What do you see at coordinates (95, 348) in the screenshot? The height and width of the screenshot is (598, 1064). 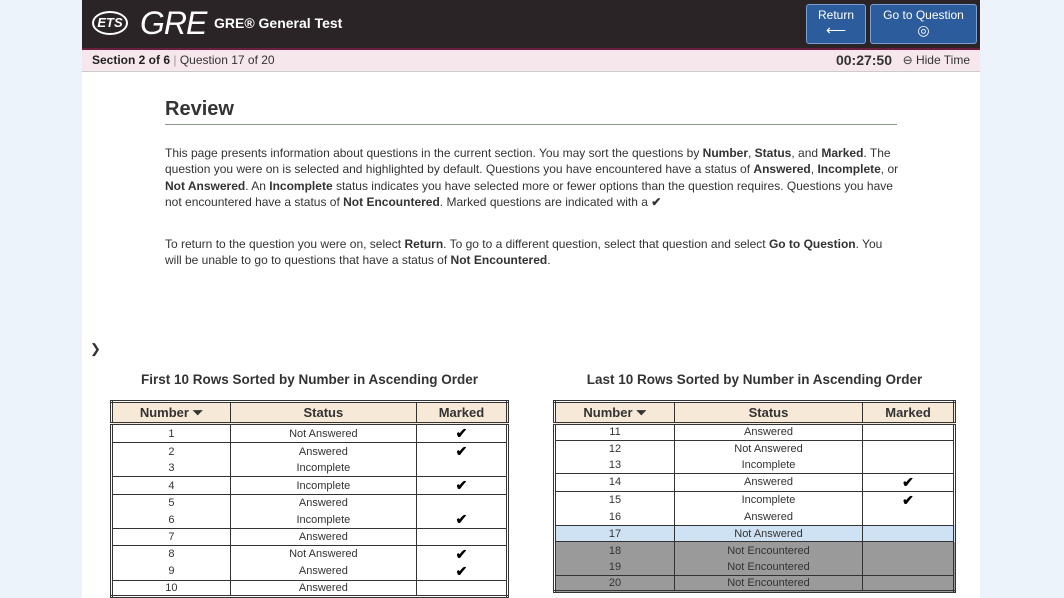 I see `chevron-right-icon: ❯` at bounding box center [95, 348].